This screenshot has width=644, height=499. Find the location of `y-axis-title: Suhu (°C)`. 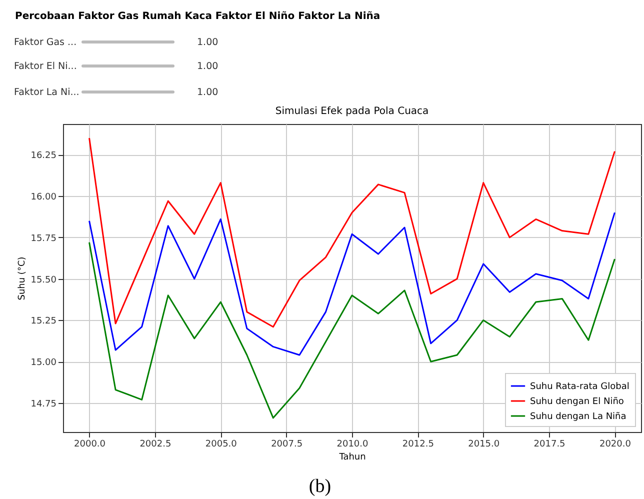

y-axis-title: Suhu (°C) is located at coordinates (23, 278).